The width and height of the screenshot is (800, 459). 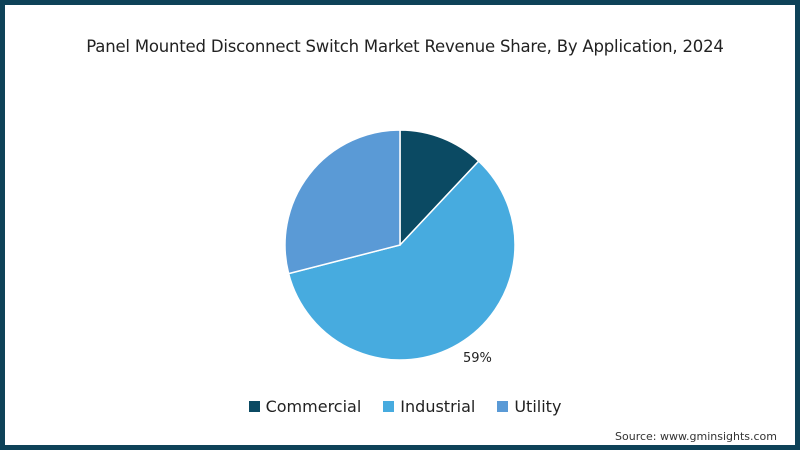 I want to click on legend-item-utility: Utility, so click(x=529, y=406).